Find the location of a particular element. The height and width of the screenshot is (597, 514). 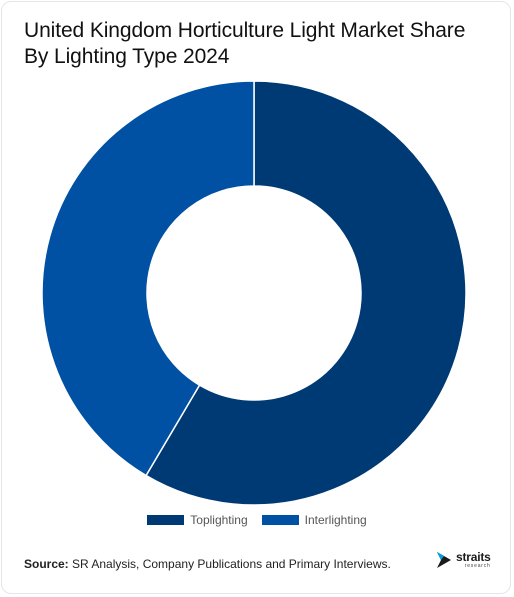

chart-legend: Toplighting Interlighting is located at coordinates (257, 520).